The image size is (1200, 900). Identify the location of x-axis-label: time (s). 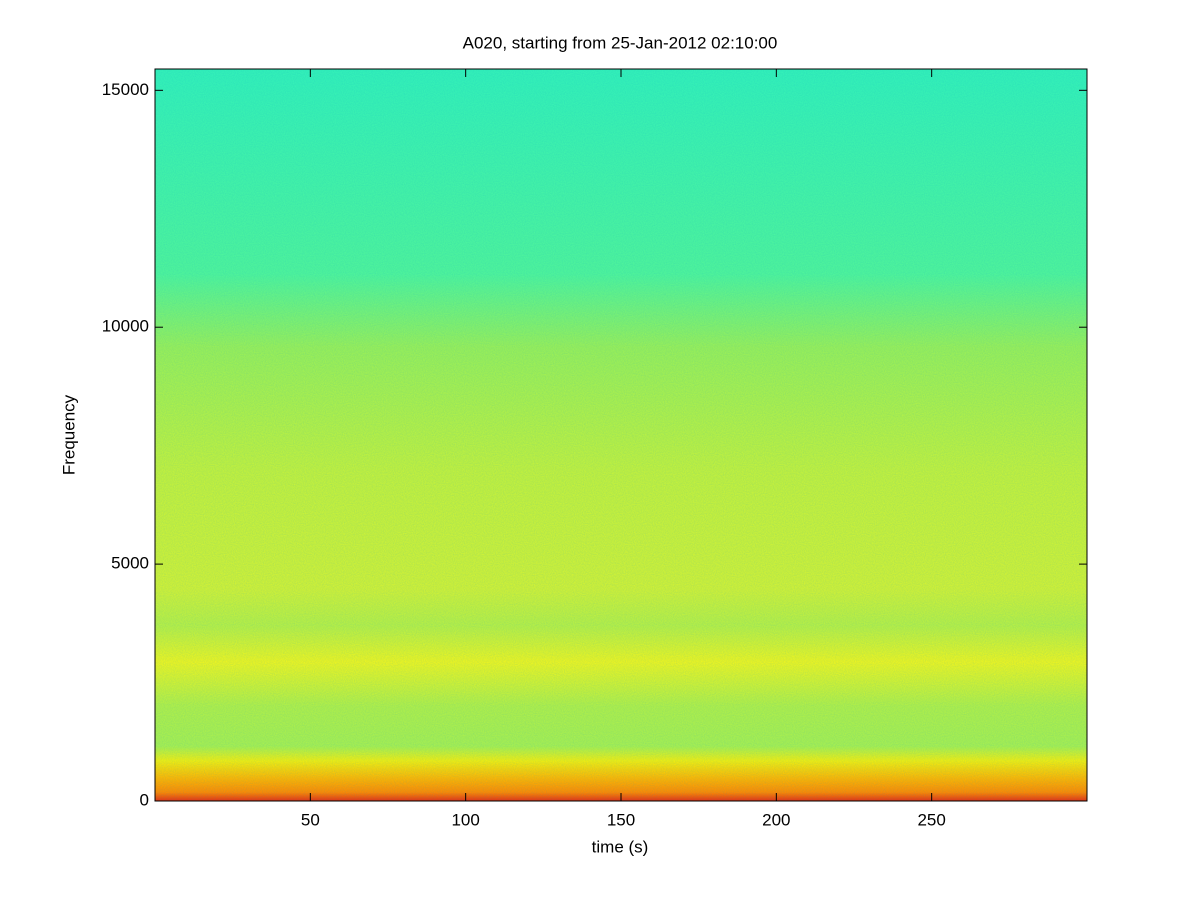
(620, 846).